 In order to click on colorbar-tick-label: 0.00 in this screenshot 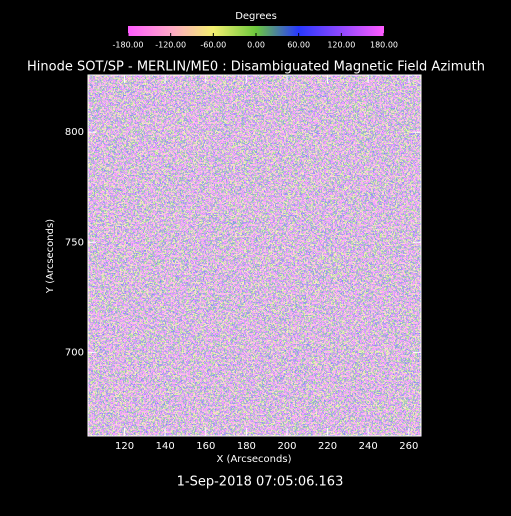, I will do `click(256, 45)`.